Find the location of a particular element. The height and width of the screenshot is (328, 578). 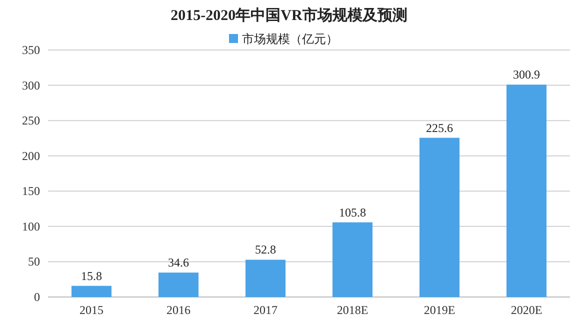

x-tick-label: 2018E is located at coordinates (352, 310).